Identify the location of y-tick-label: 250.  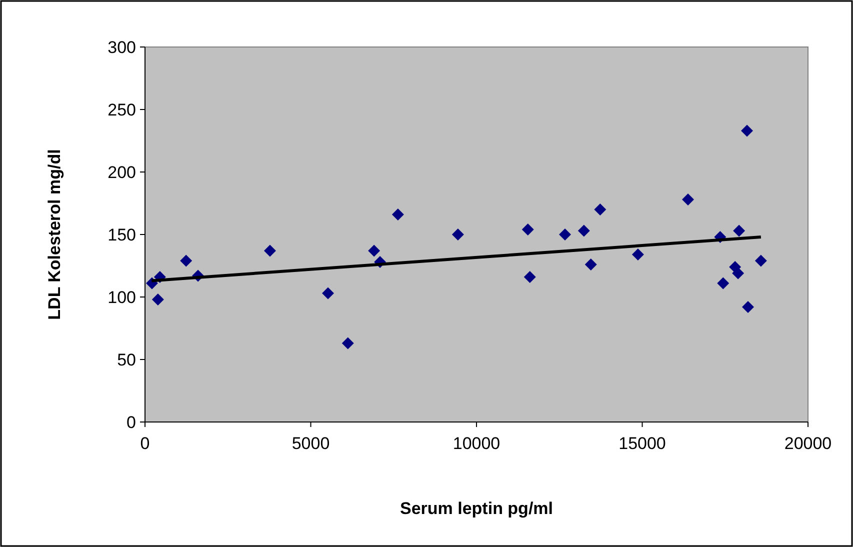
(122, 110).